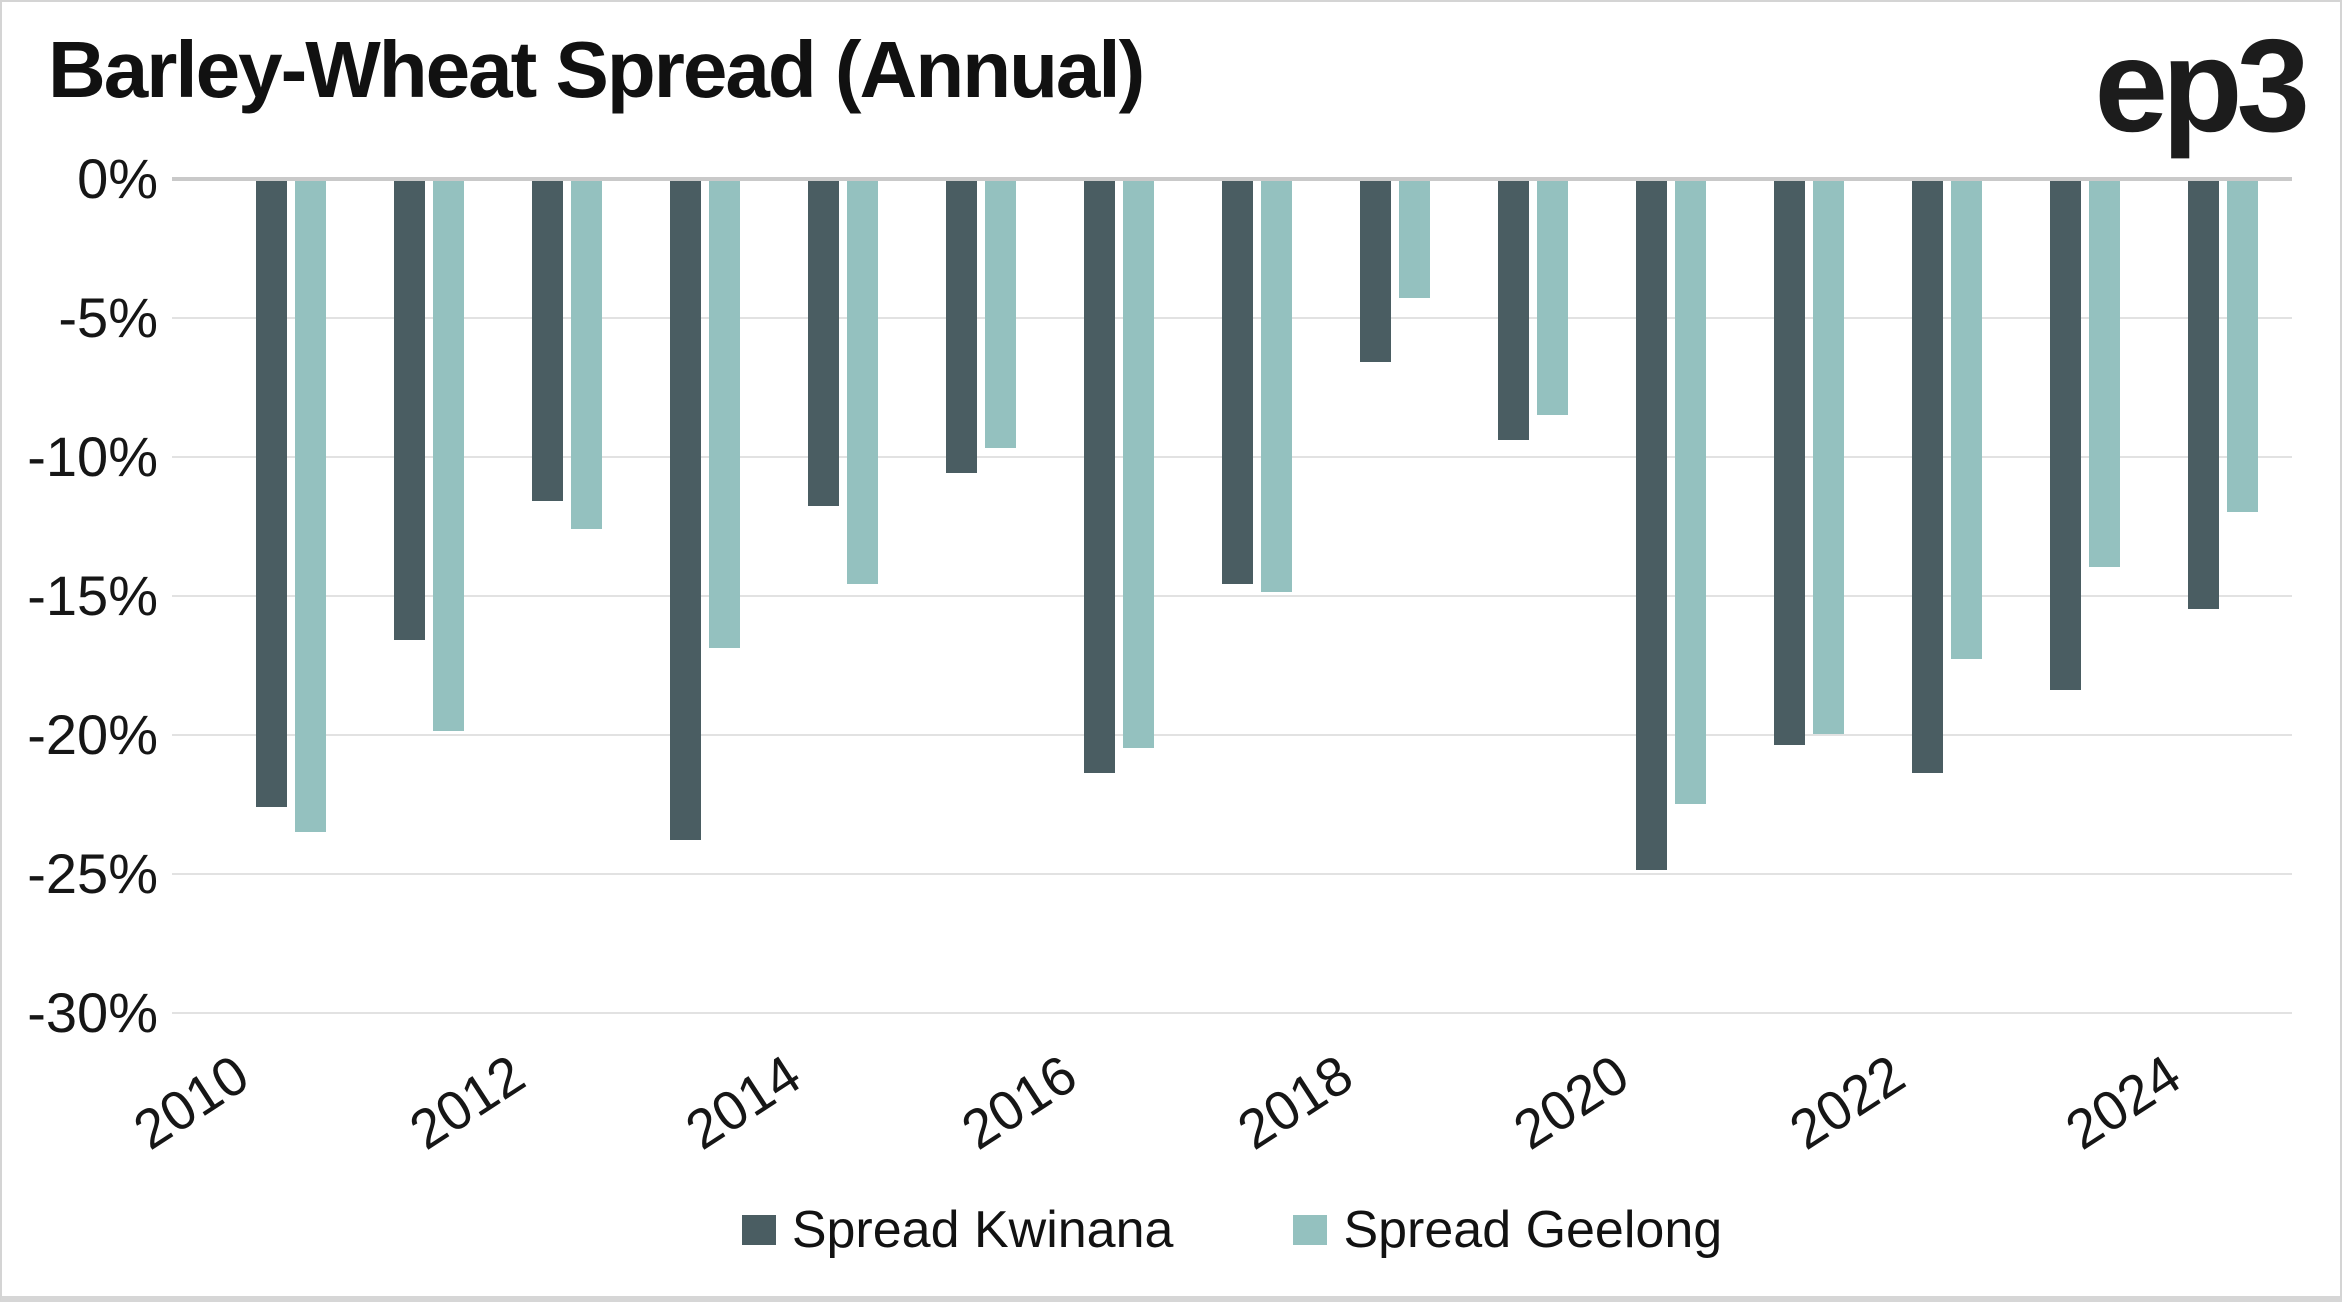 This screenshot has width=2342, height=1302. I want to click on bar-2024-geelong, so click(2242, 346).